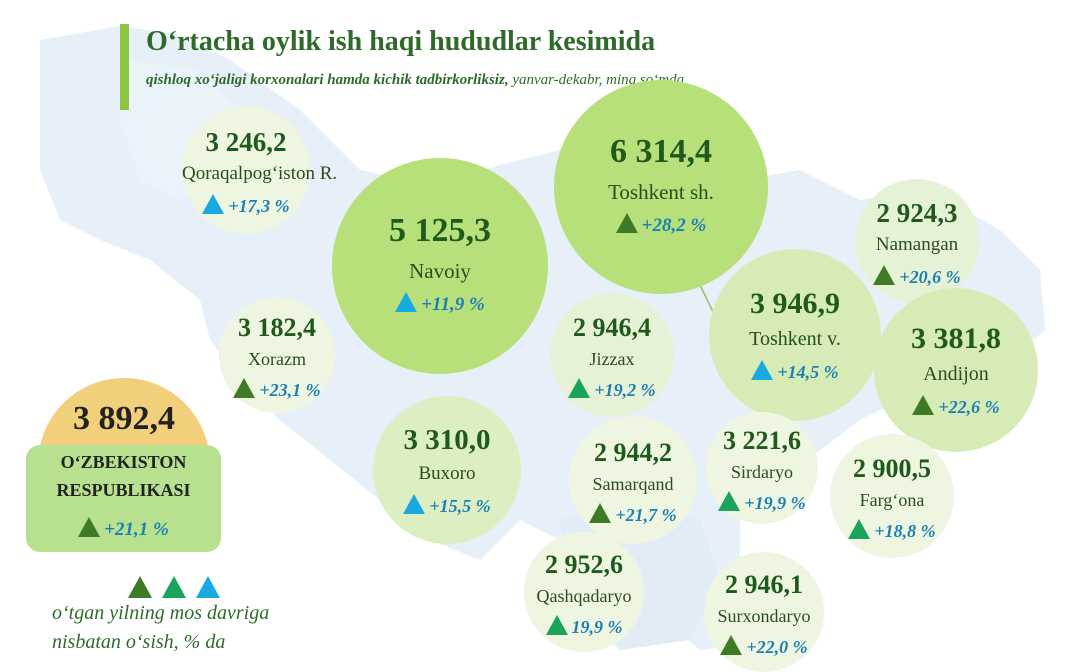  Describe the element at coordinates (777, 646) in the screenshot. I see `region-growth-text: +22,0 %` at that location.